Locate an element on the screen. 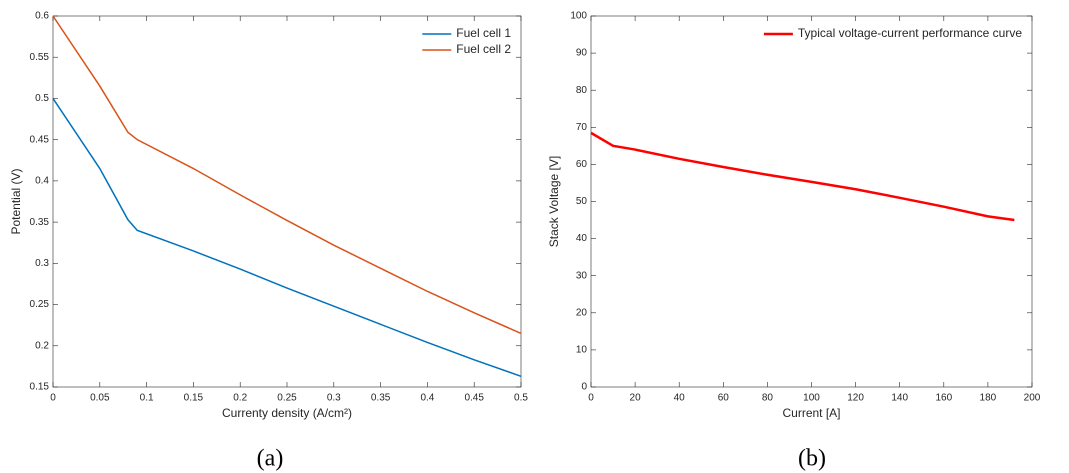  x-tick-label: 60 is located at coordinates (724, 398).